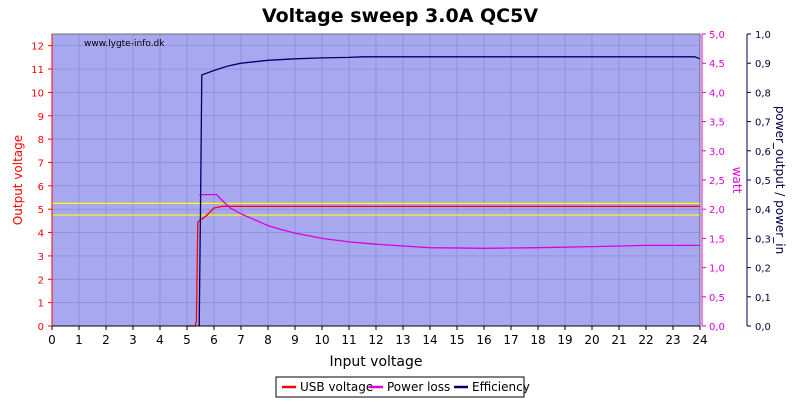 The height and width of the screenshot is (404, 800). Describe the element at coordinates (79, 340) in the screenshot. I see `x-tick-label: 1` at that location.